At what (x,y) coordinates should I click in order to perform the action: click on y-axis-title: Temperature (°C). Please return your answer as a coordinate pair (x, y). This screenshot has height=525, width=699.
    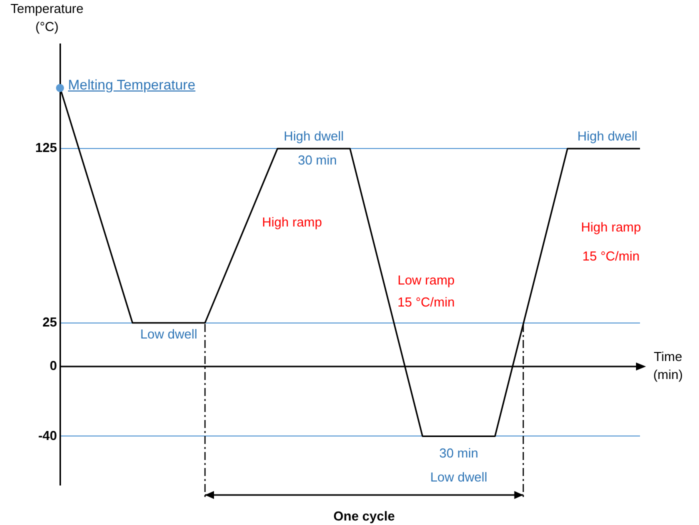
    Looking at the image, I should click on (47, 18).